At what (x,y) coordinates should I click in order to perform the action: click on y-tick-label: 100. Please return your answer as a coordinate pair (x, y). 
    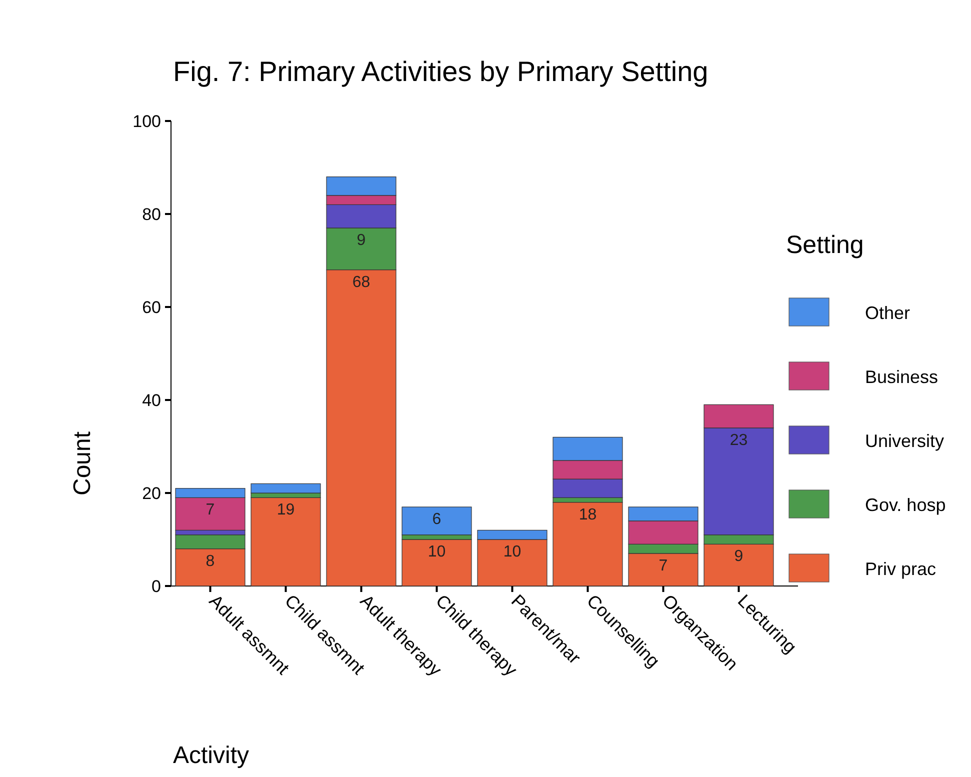
    Looking at the image, I should click on (146, 121).